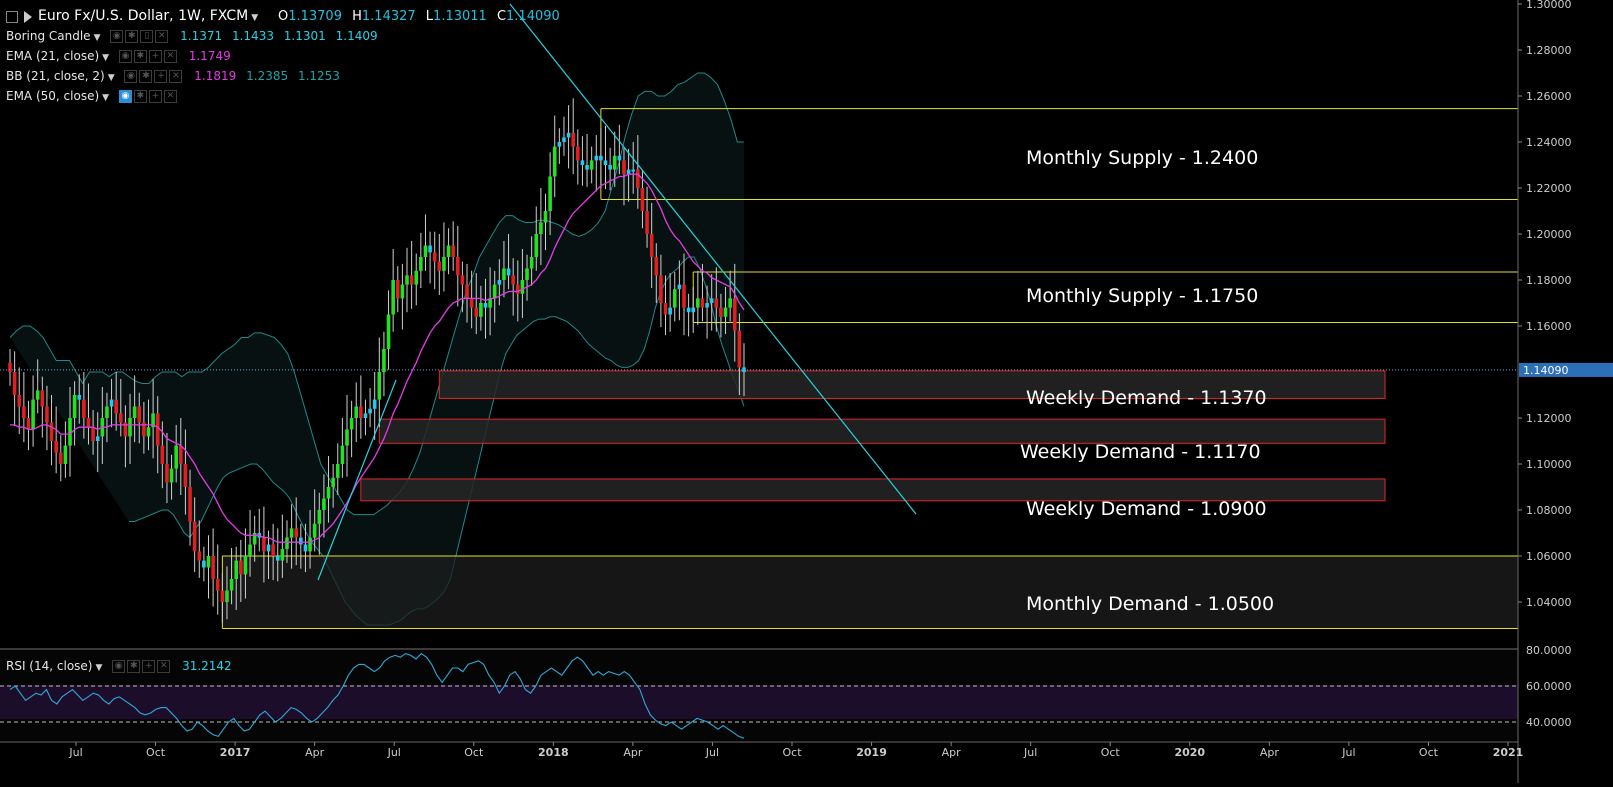  What do you see at coordinates (12, 16) in the screenshot?
I see `collapse-icon` at bounding box center [12, 16].